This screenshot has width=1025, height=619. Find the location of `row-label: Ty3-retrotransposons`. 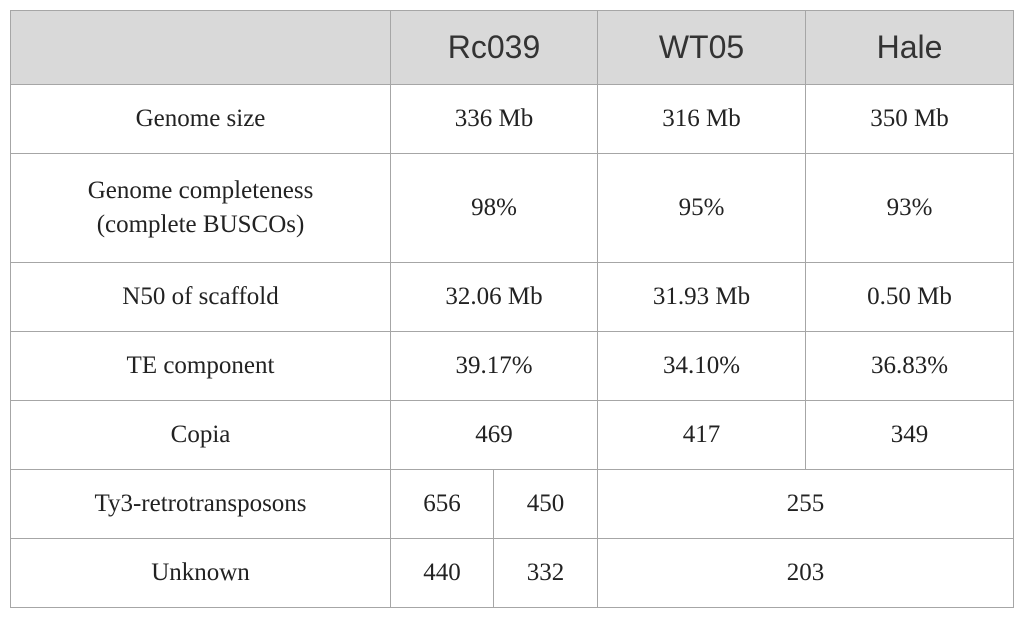

row-label: Ty3-retrotransposons is located at coordinates (200, 504).